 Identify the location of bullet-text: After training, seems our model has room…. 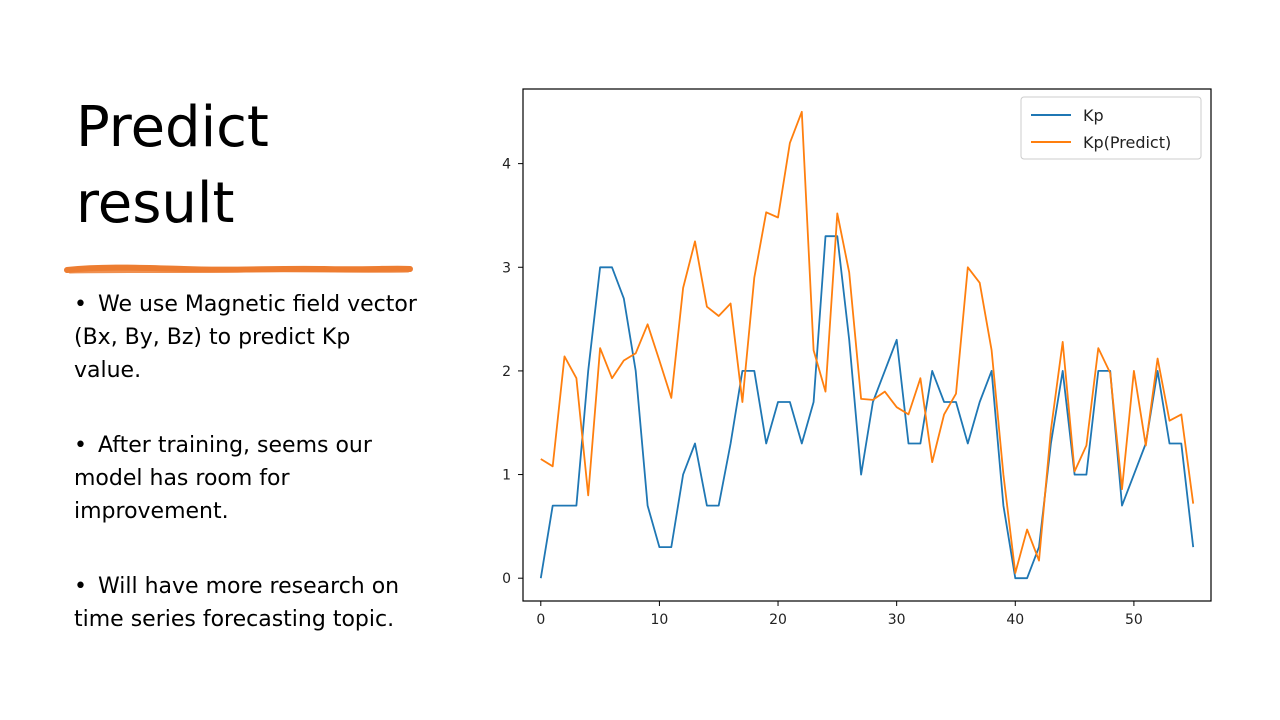
(223, 478).